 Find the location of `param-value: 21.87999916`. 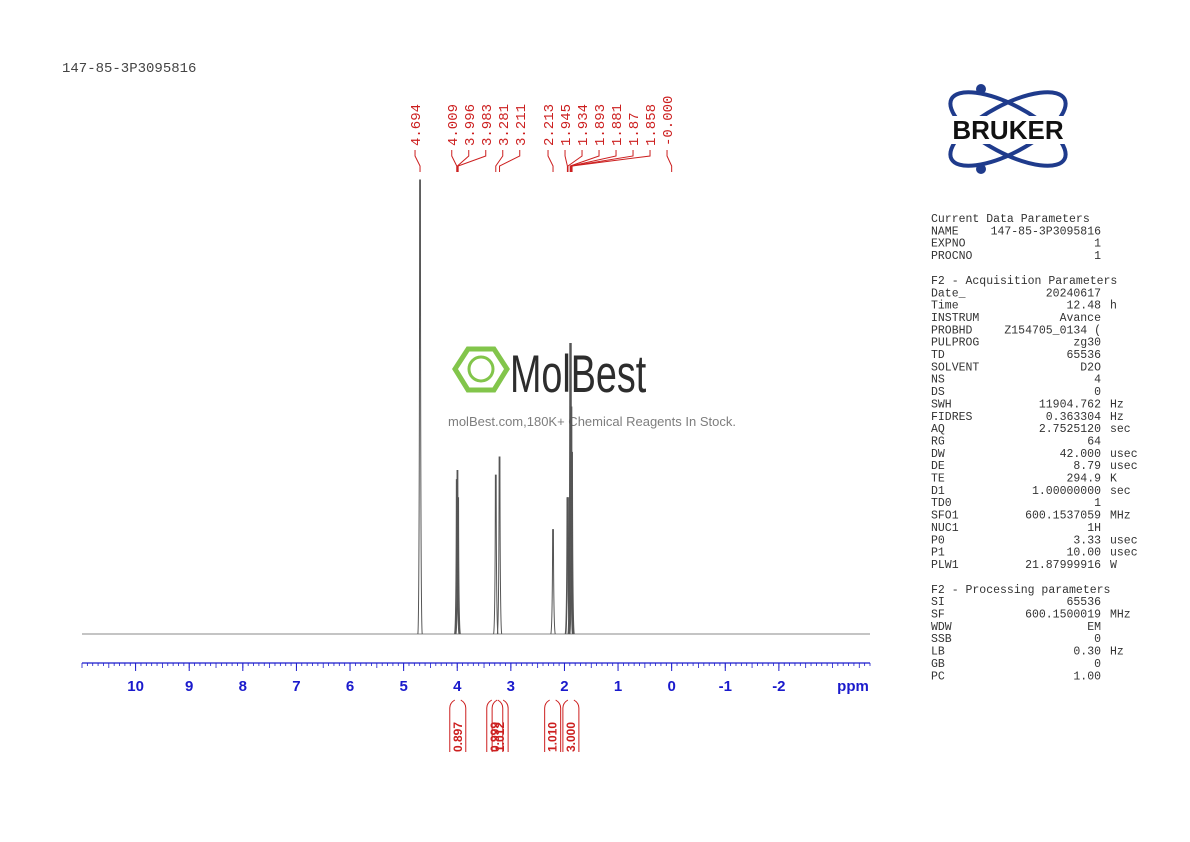

param-value: 21.87999916 is located at coordinates (1063, 565).